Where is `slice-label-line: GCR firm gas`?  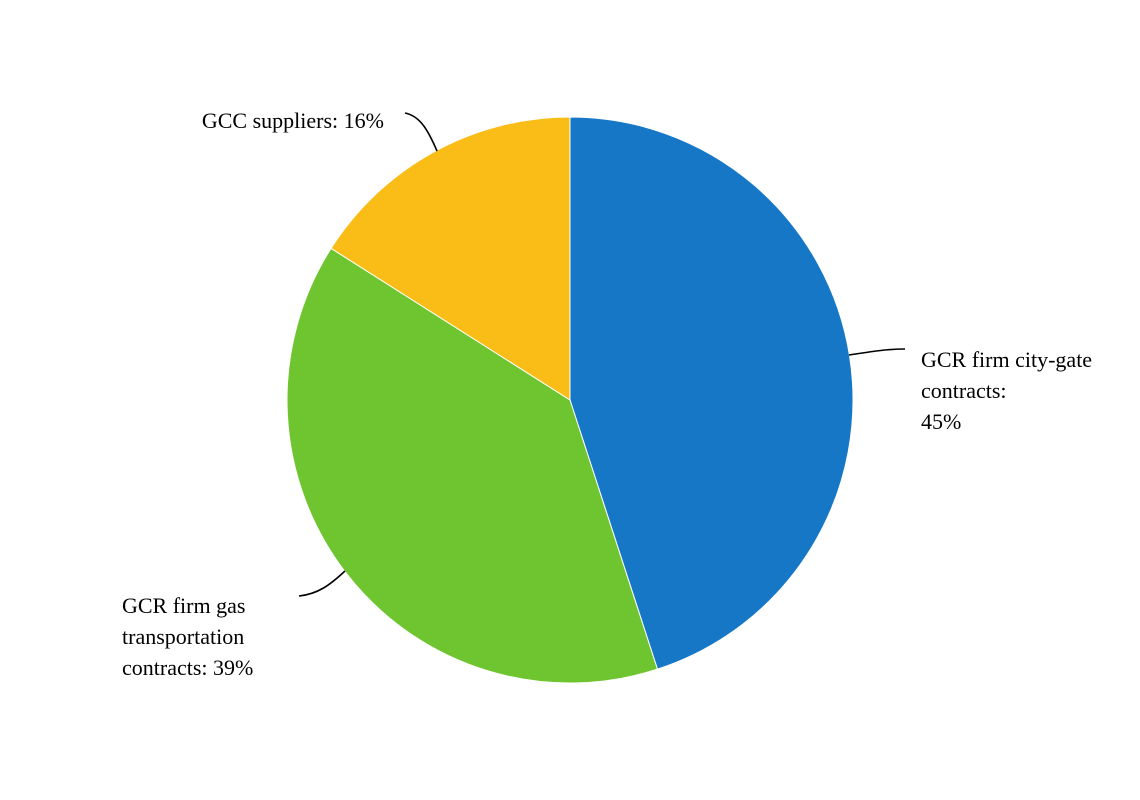 slice-label-line: GCR firm gas is located at coordinates (183, 605).